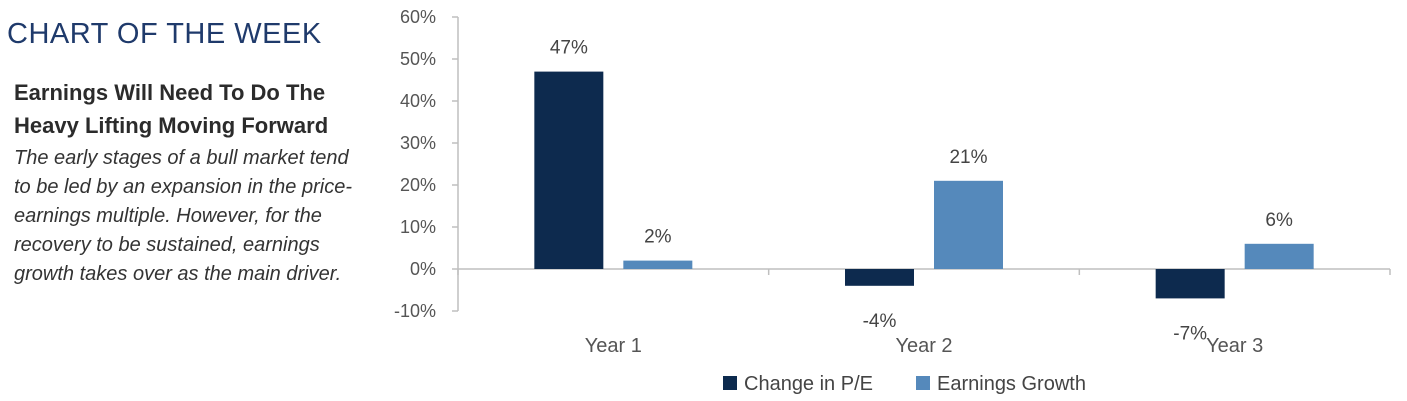 This screenshot has width=1407, height=401. I want to click on y-tick-label: -10%, so click(415, 311).